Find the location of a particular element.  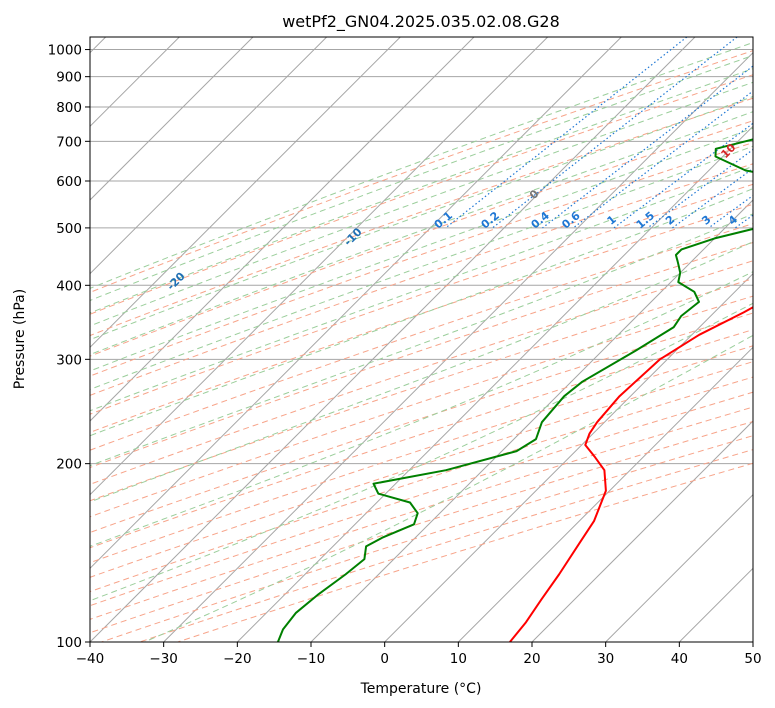

x-tick-label: −20 is located at coordinates (237, 659).